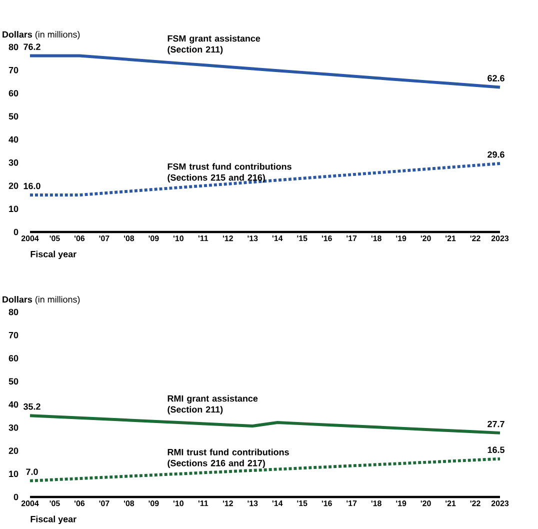 The image size is (538, 529). What do you see at coordinates (496, 78) in the screenshot?
I see `data-label: 62.6` at bounding box center [496, 78].